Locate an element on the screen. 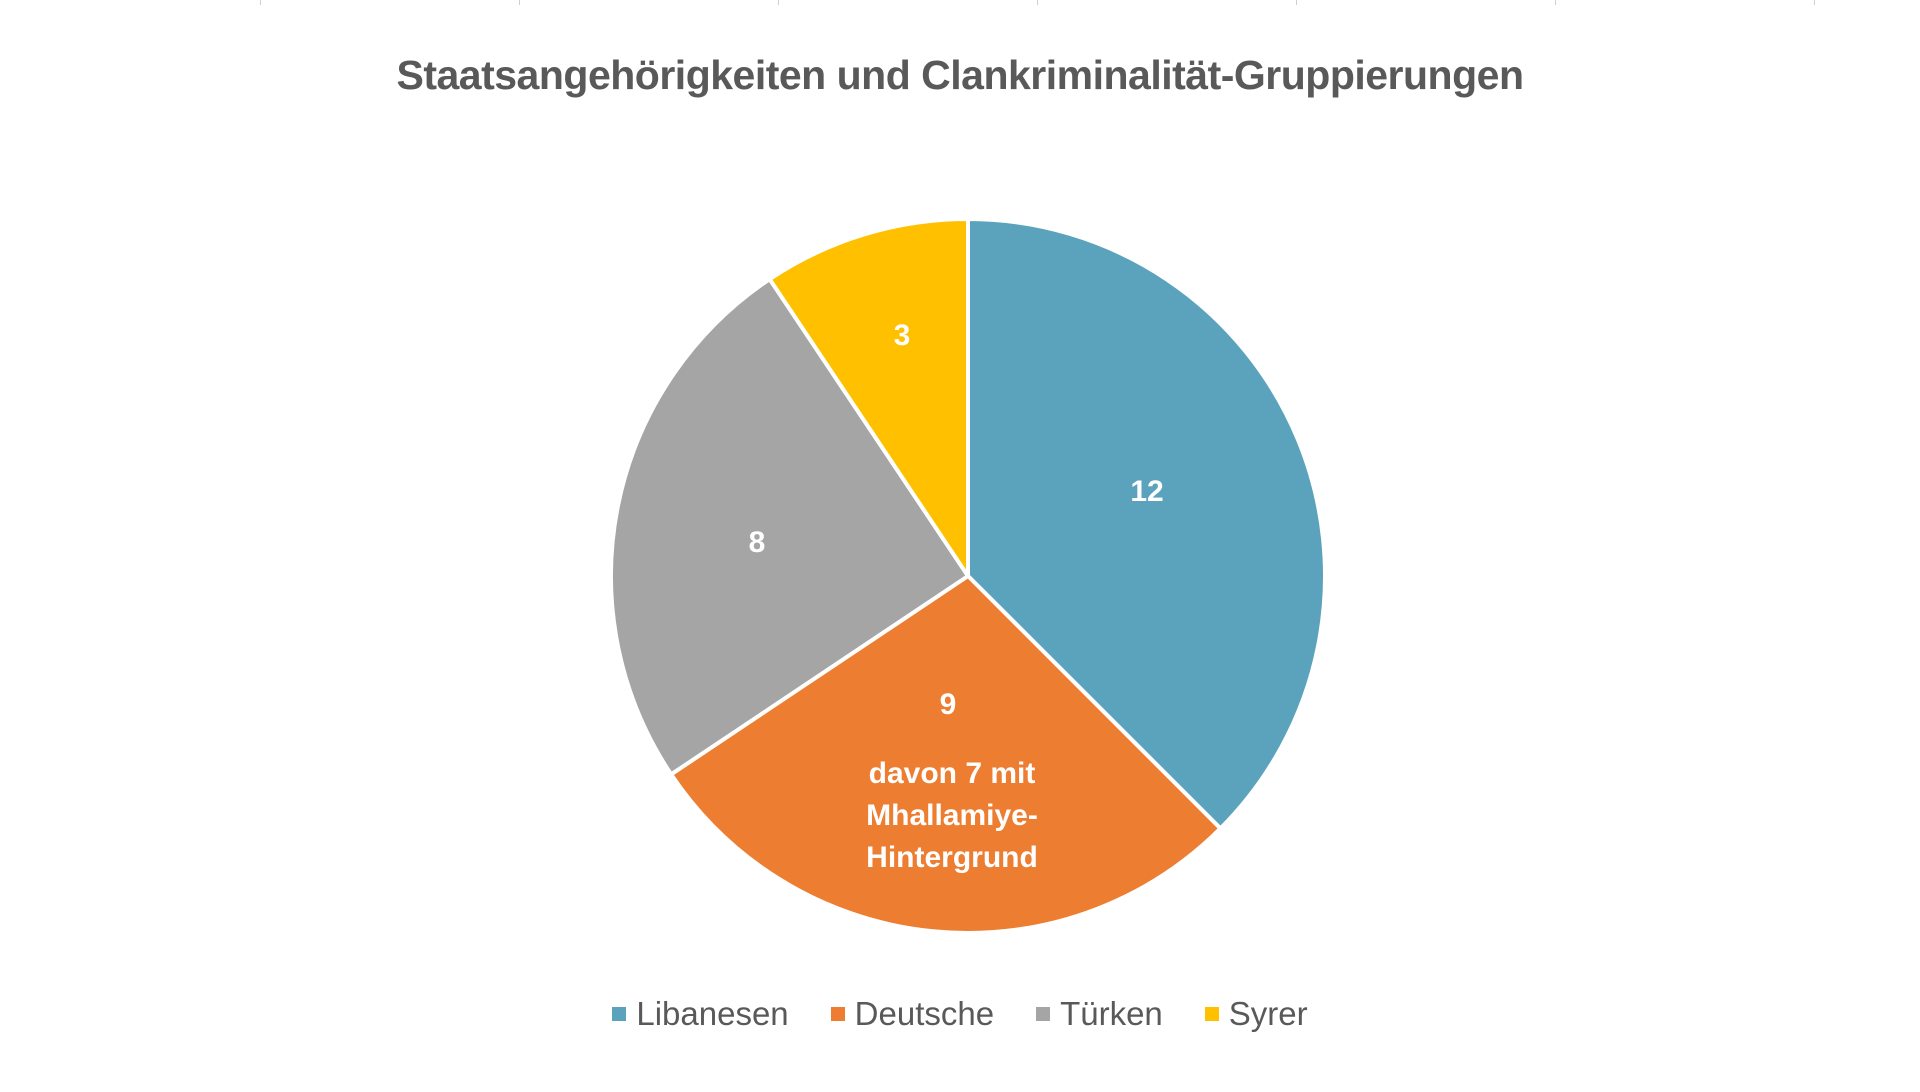 This screenshot has width=1920, height=1092. pie-slice-deutsche is located at coordinates (946, 754).